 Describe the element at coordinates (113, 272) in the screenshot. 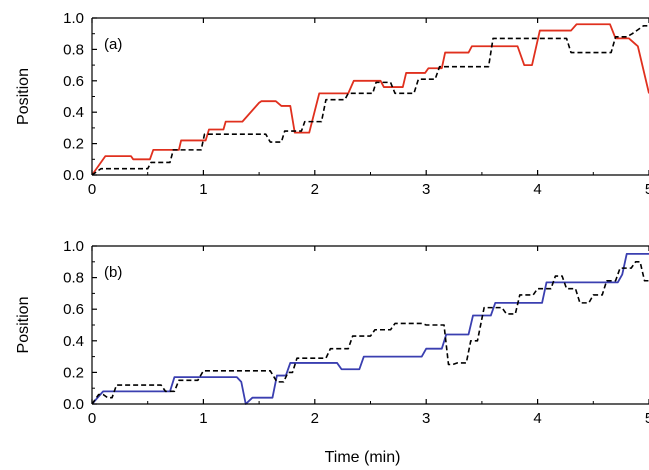

I see `panel-label: (b)` at that location.